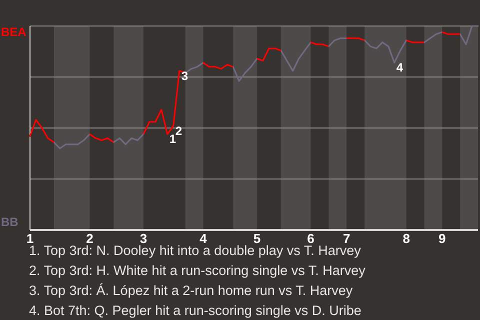 This screenshot has height=320, width=480. What do you see at coordinates (184, 75) in the screenshot?
I see `annotation: 3` at bounding box center [184, 75].